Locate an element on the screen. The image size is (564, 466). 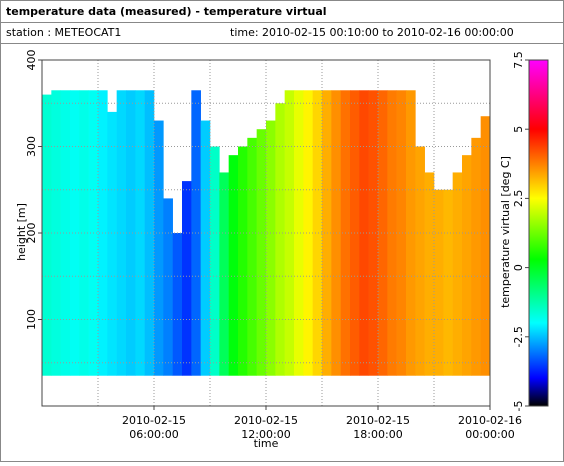
y-tick-label: 400 is located at coordinates (31, 60).